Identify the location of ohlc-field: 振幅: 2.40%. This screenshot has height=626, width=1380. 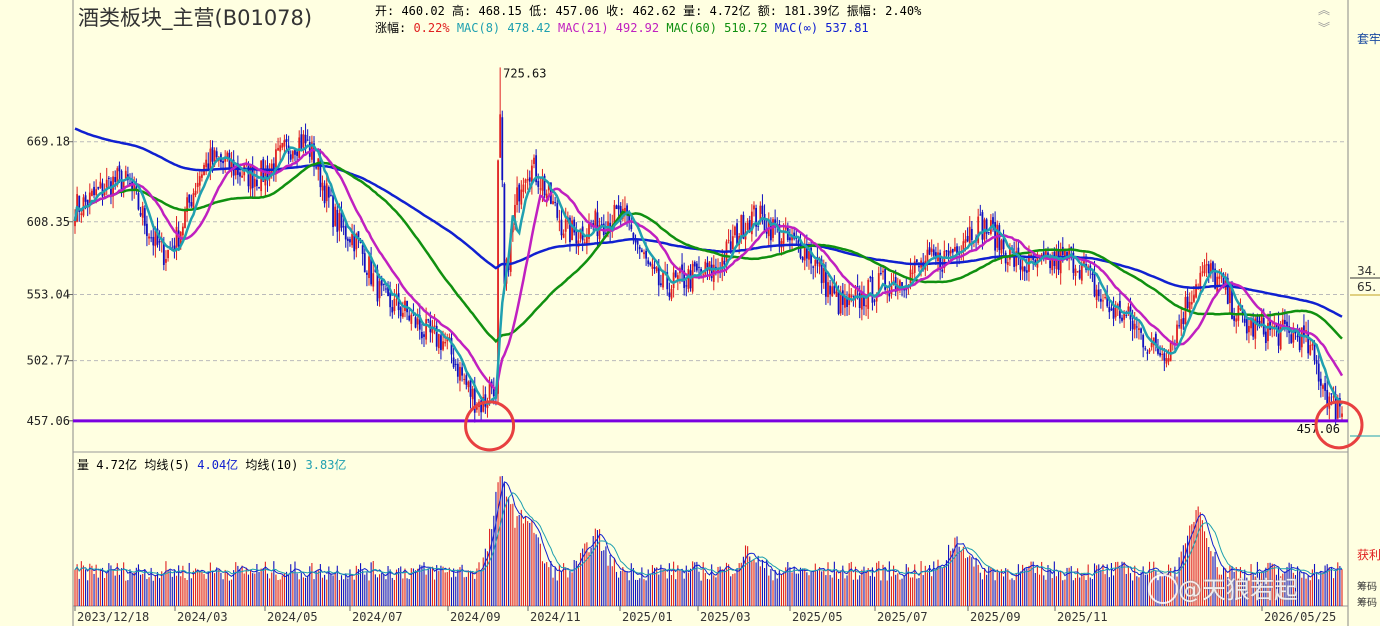
(884, 11).